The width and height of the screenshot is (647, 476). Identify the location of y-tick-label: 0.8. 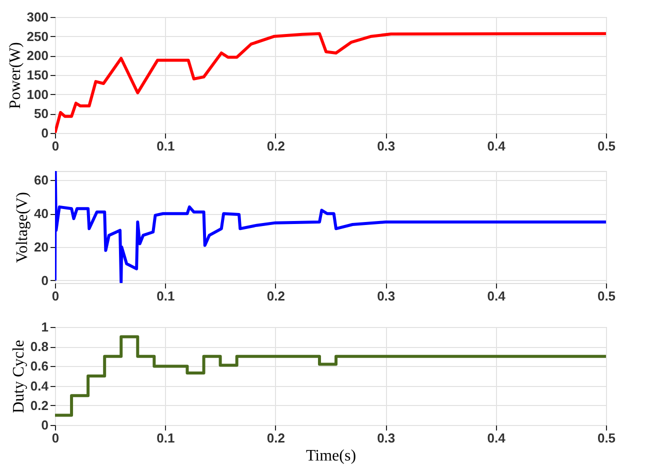
(39, 346).